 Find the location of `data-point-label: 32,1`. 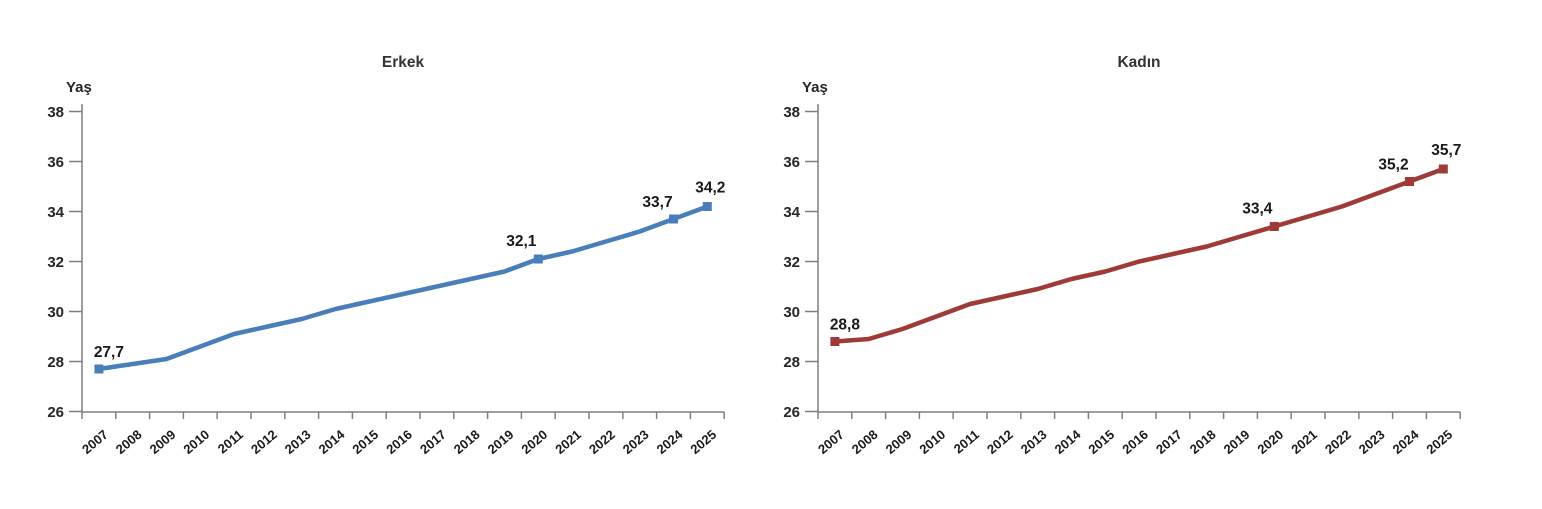

data-point-label: 32,1 is located at coordinates (521, 241).